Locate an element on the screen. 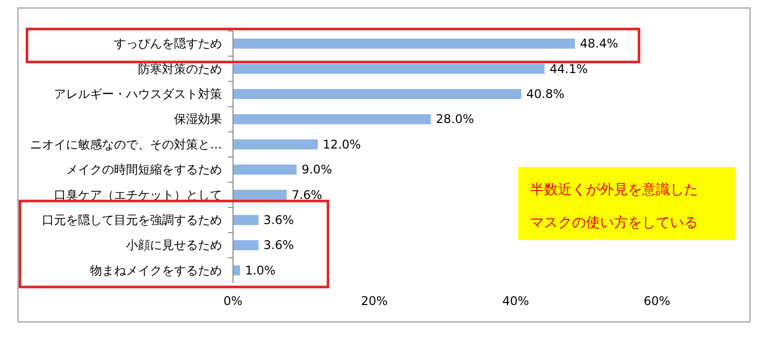 Image resolution: width=777 pixels, height=338 pixels. x-tick-label: 0% is located at coordinates (233, 301).